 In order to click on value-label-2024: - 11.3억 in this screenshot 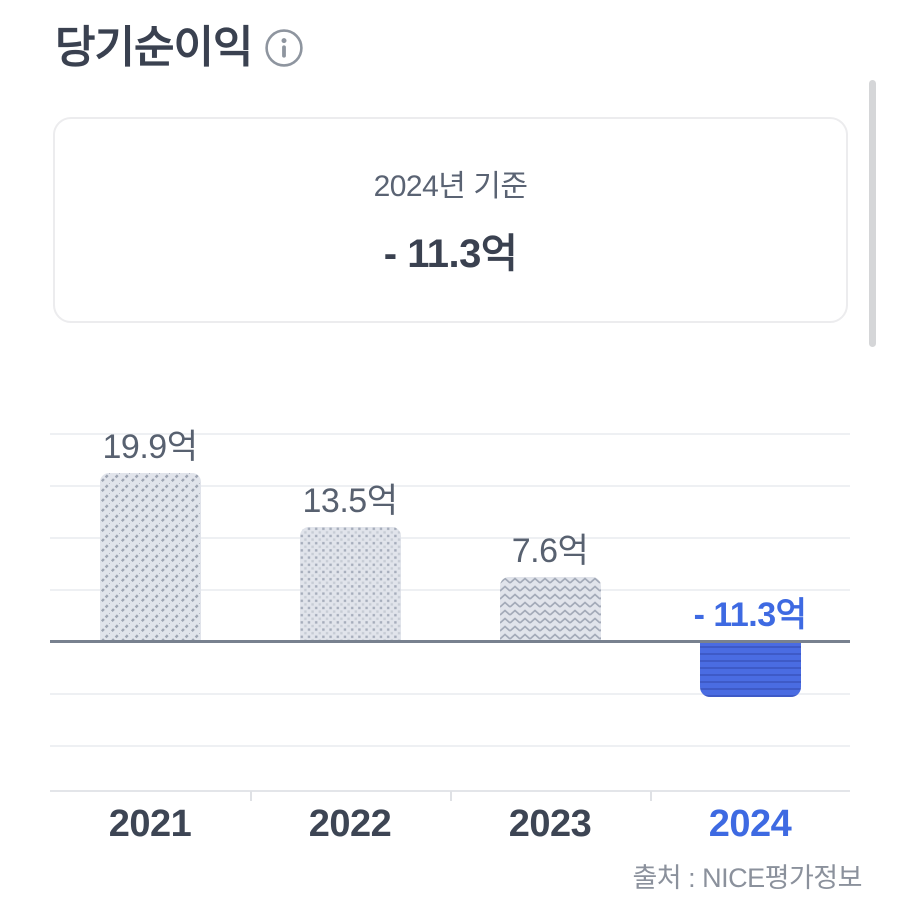, I will do `click(750, 615)`.